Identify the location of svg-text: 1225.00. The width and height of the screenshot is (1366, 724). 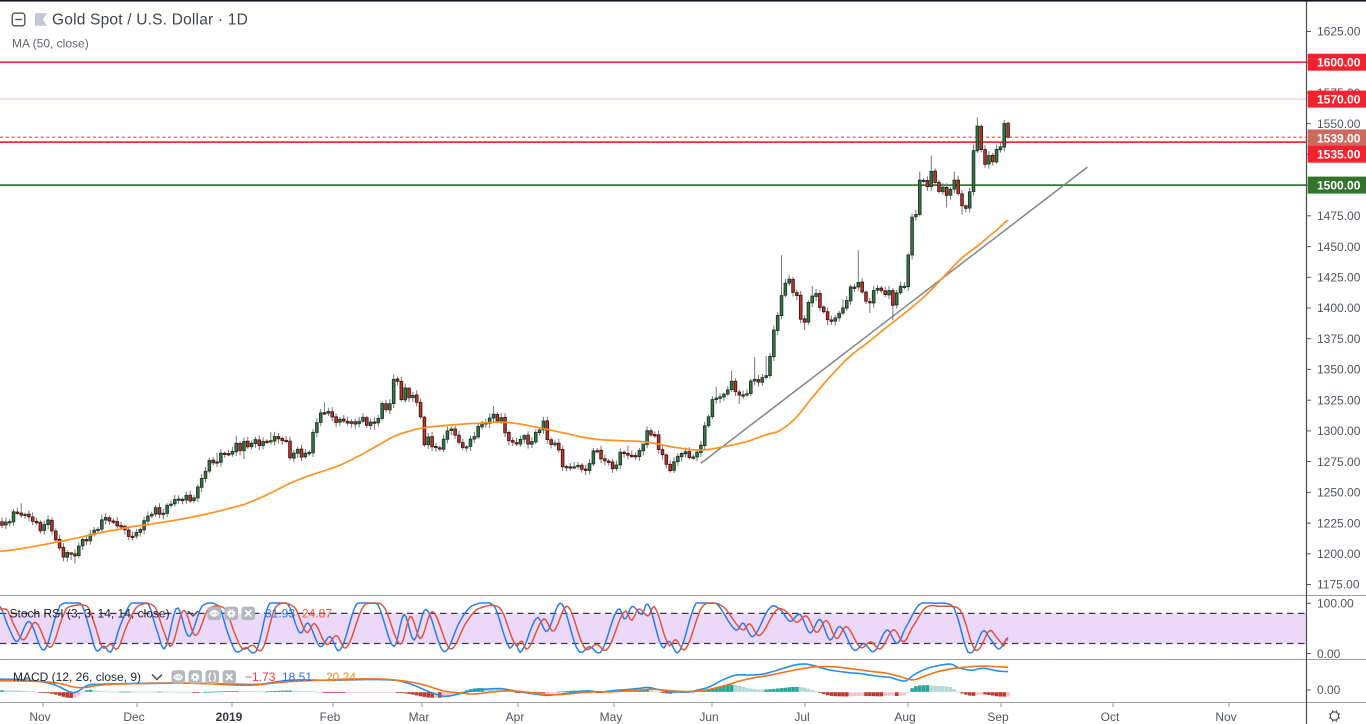
(1339, 523).